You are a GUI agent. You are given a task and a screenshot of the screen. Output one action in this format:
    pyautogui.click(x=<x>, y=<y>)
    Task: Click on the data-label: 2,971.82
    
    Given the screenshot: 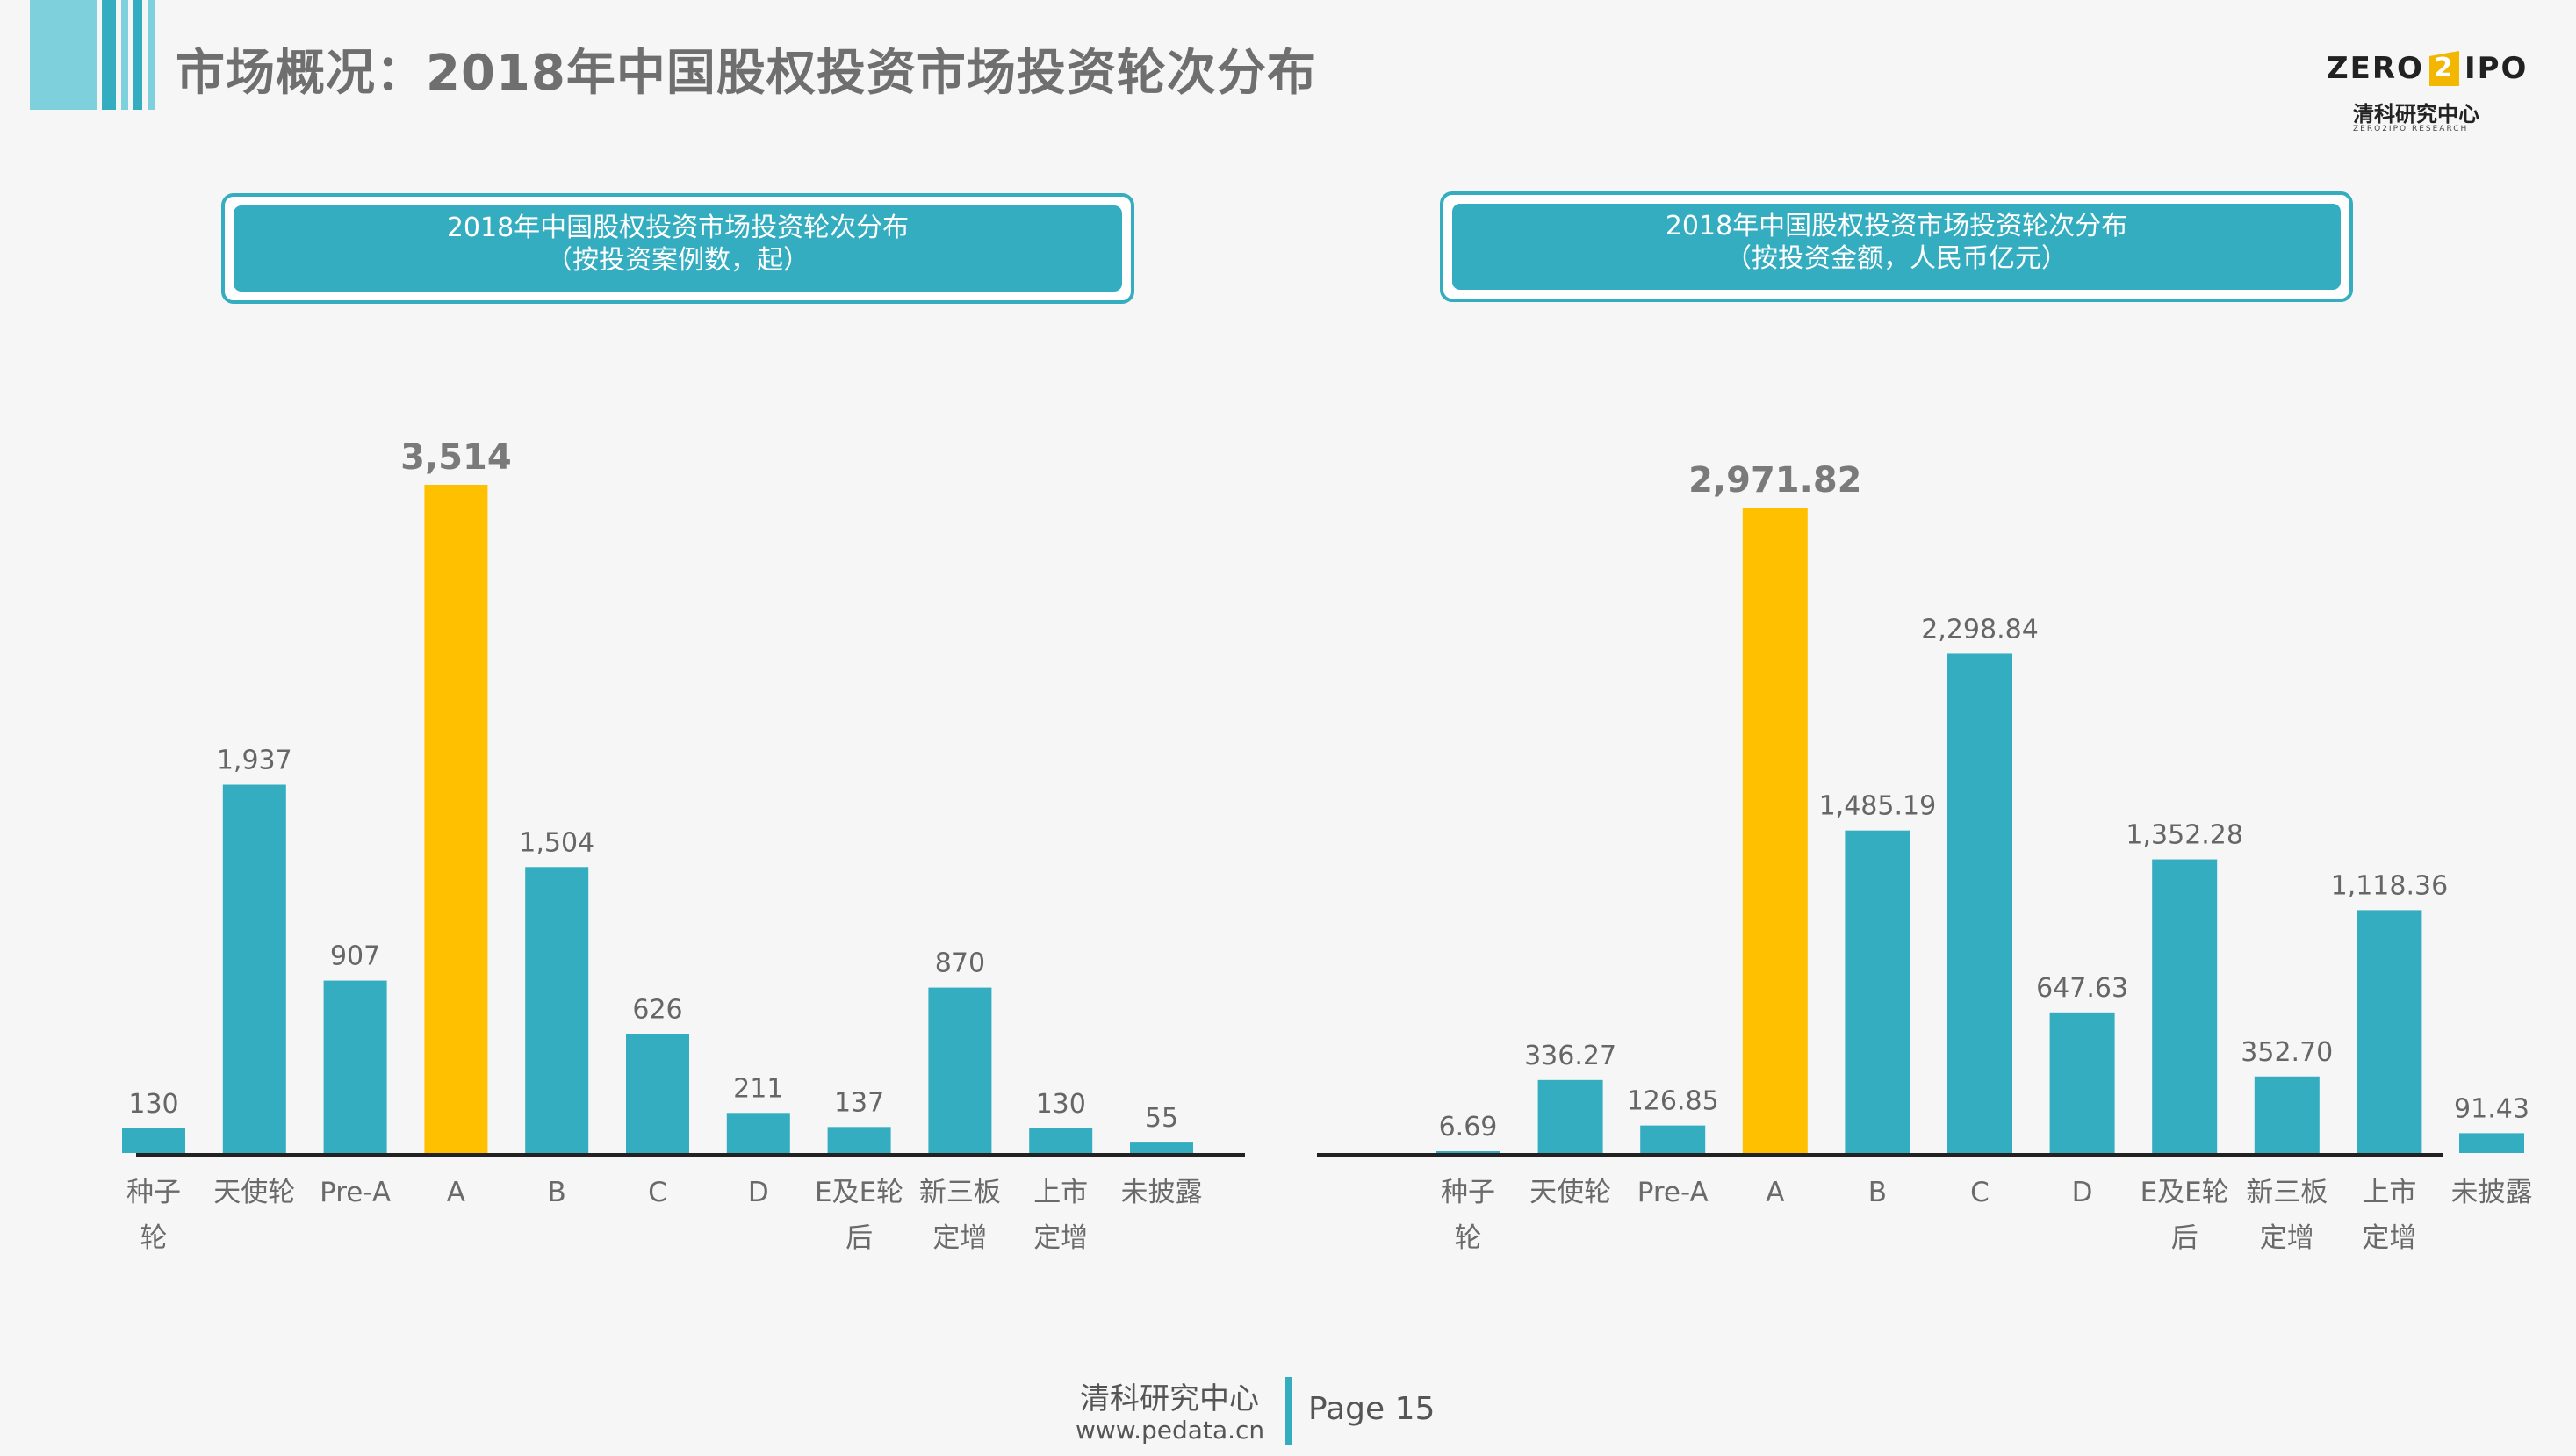 What is the action you would take?
    pyautogui.click(x=1774, y=480)
    